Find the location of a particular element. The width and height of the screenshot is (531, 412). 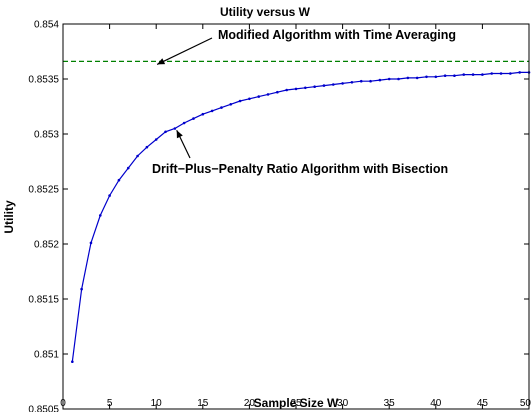

annotation-arrow-modified is located at coordinates (184, 51).